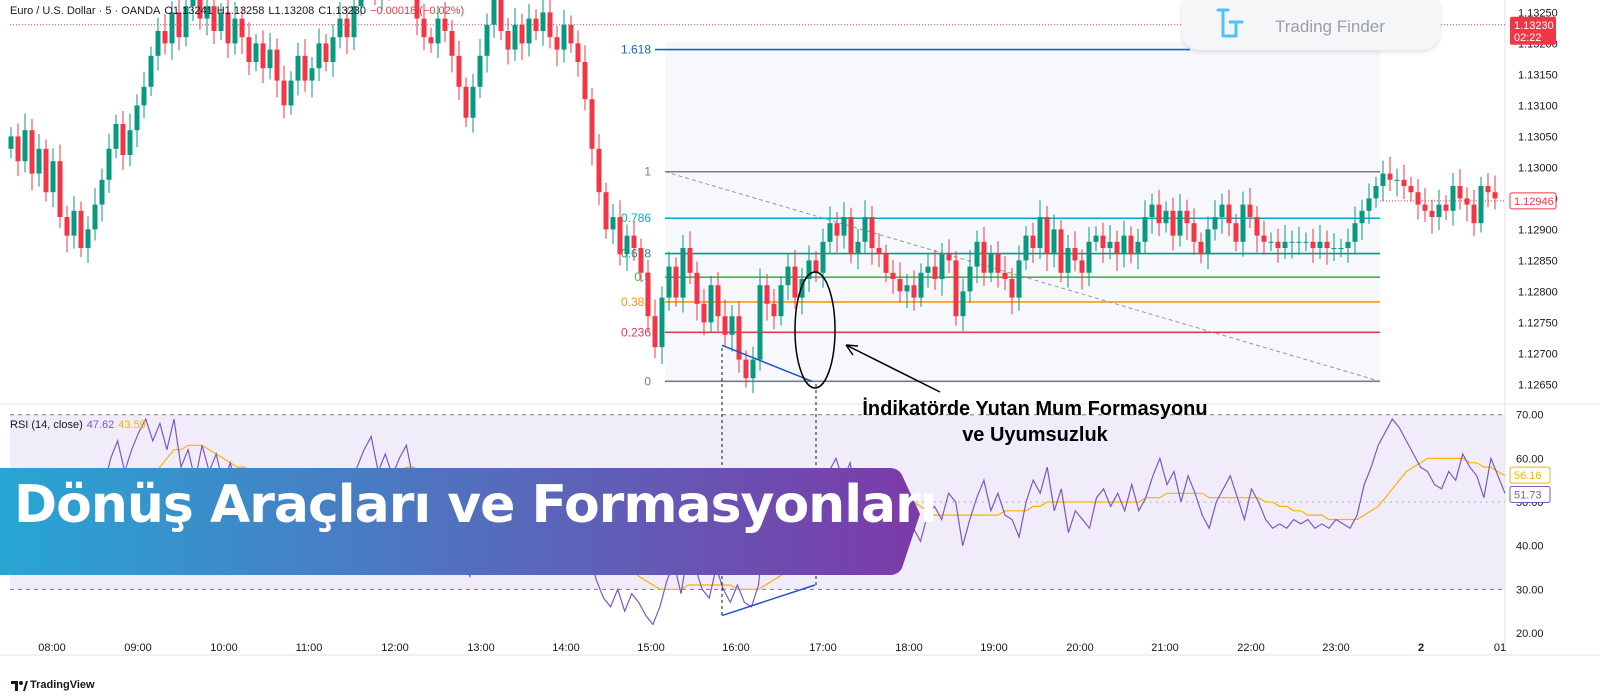 Image resolution: width=1600 pixels, height=700 pixels. I want to click on rsi-tick-label: 40.00, so click(1530, 547).